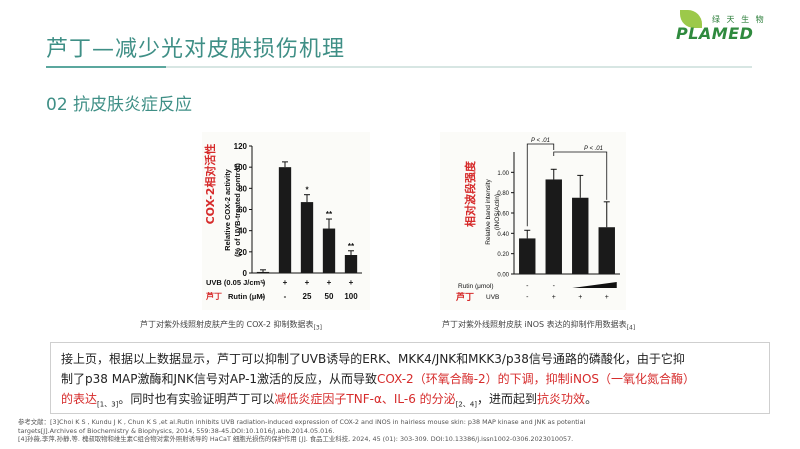  What do you see at coordinates (365, 399) in the screenshot?
I see `summary-highlight-cytokines: 减低炎症因子TNF-α、IL-6 的分泌` at bounding box center [365, 399].